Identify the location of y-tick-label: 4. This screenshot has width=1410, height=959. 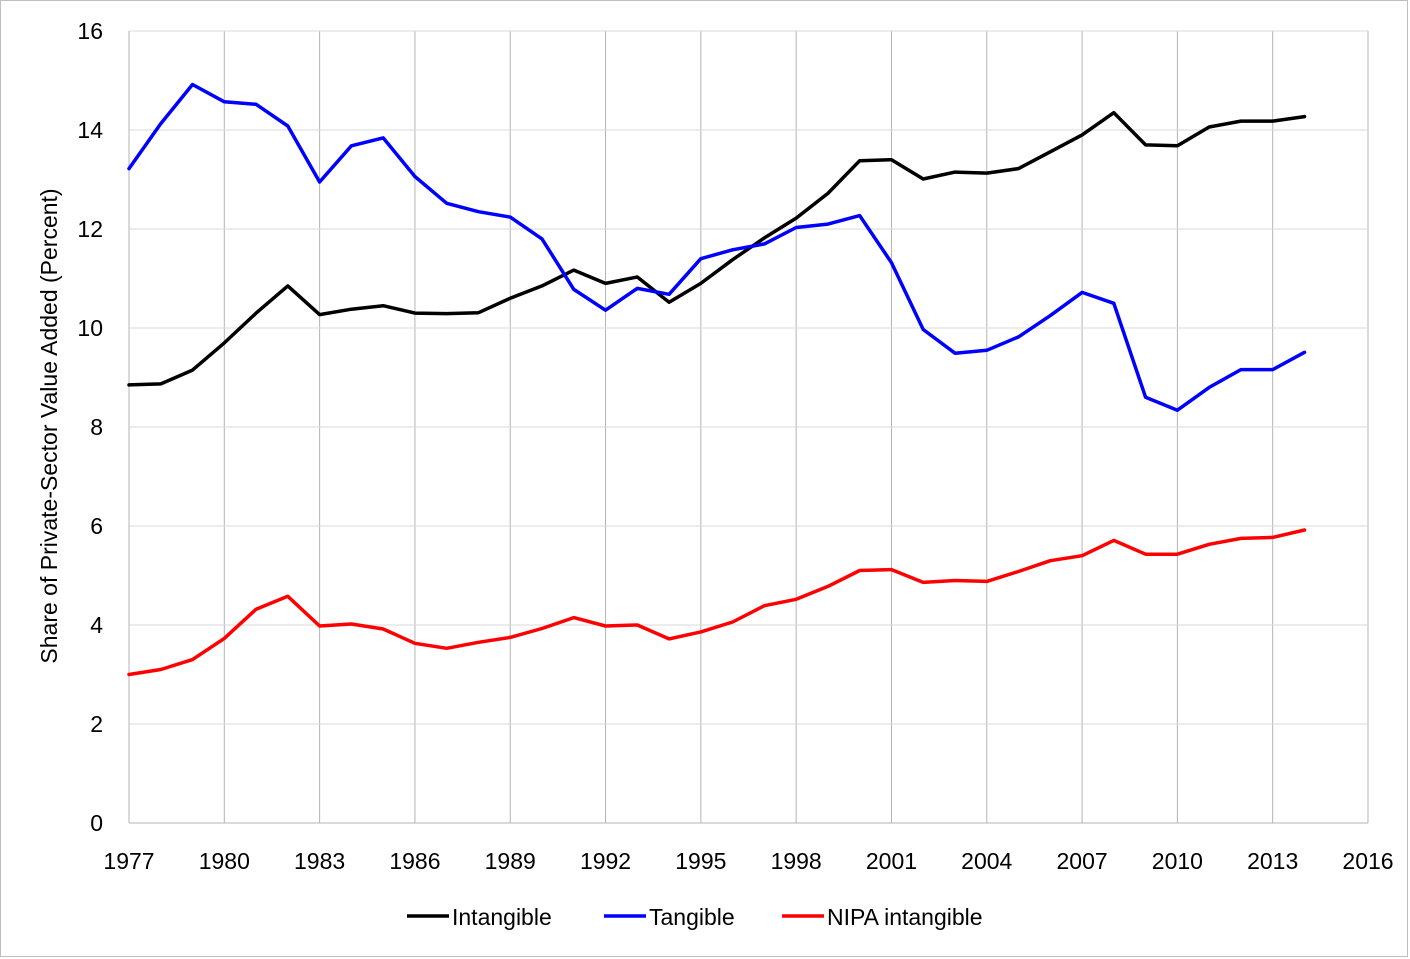
(96, 625).